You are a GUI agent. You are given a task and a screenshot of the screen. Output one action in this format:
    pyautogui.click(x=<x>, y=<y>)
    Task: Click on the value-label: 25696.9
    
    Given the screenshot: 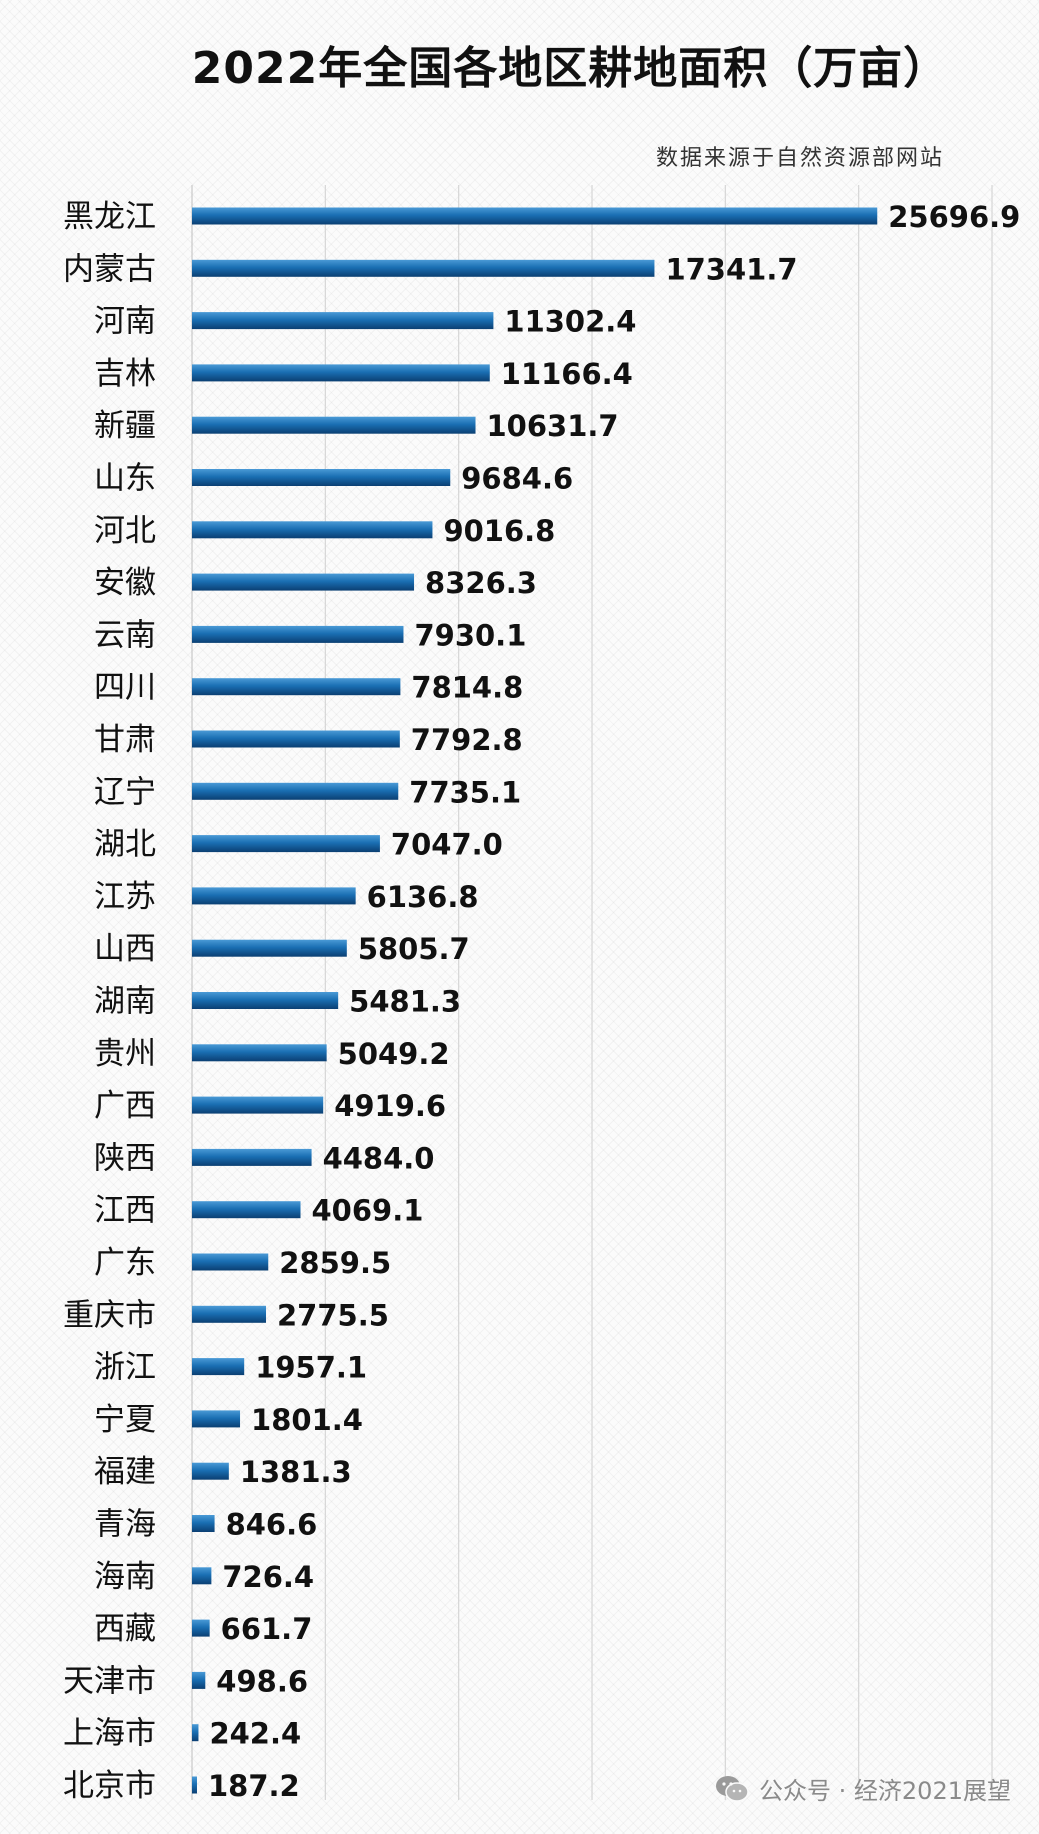 What is the action you would take?
    pyautogui.click(x=954, y=217)
    